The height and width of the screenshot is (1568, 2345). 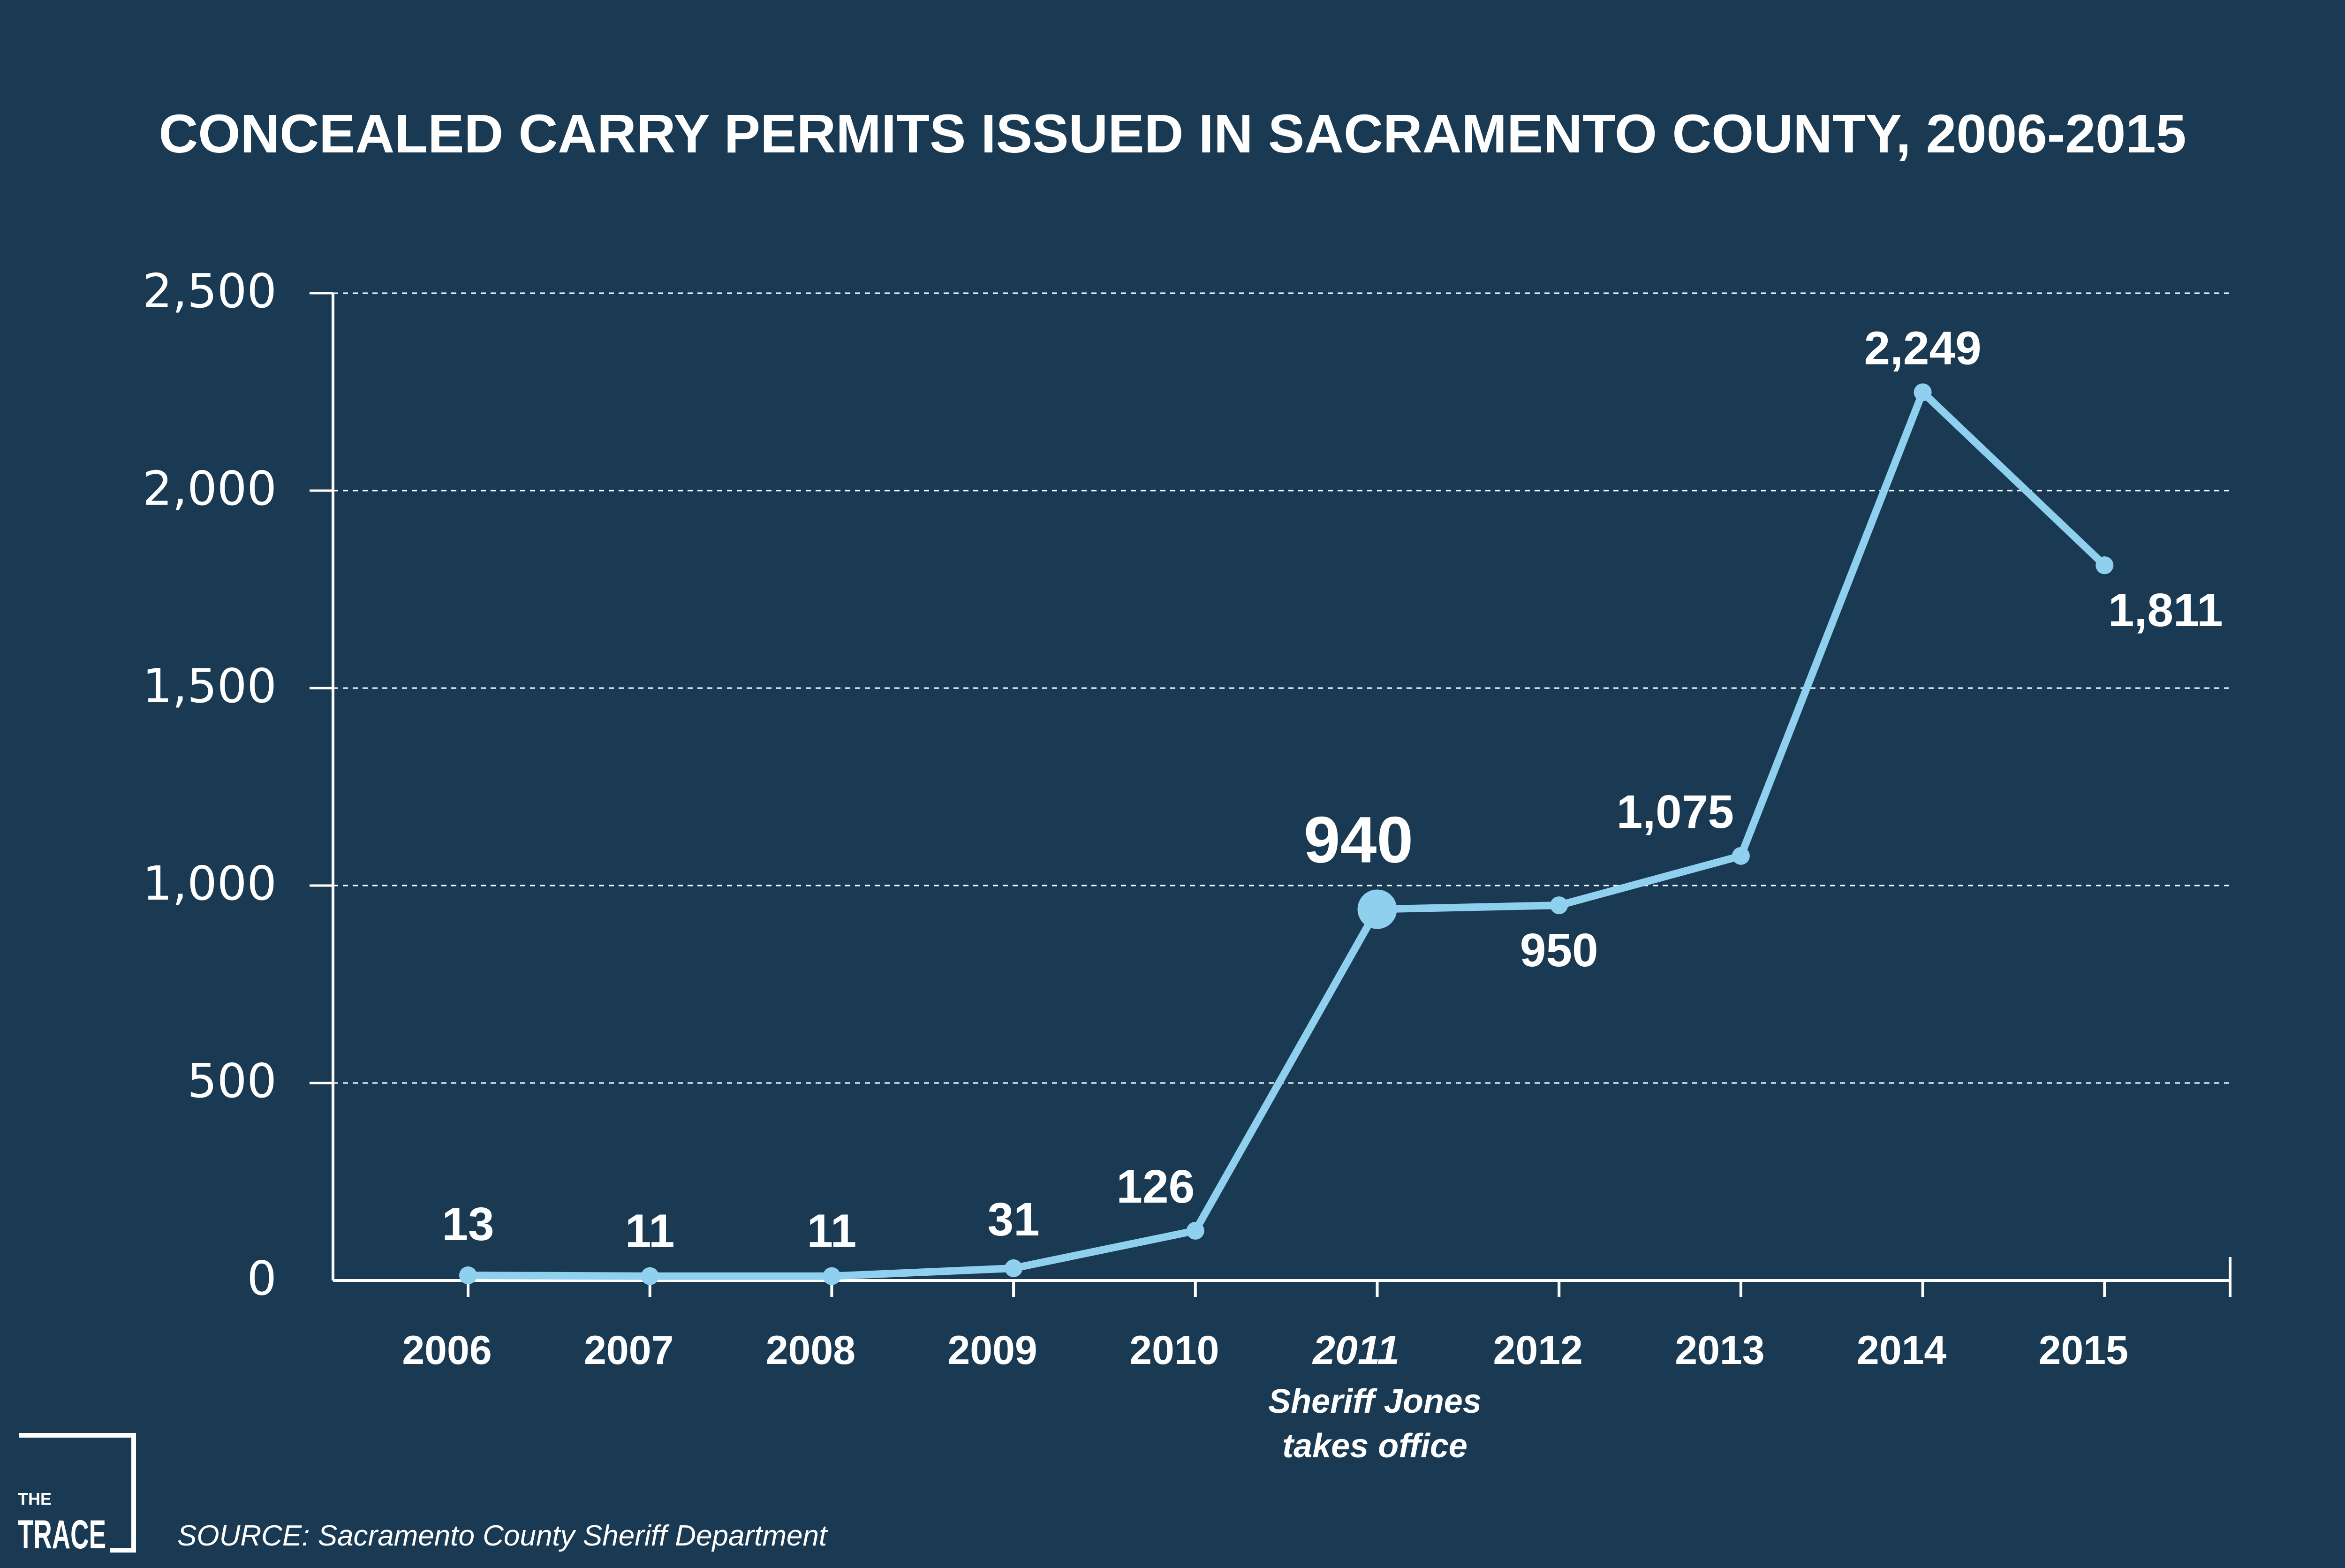 What do you see at coordinates (1155, 1186) in the screenshot?
I see `data-label: 126` at bounding box center [1155, 1186].